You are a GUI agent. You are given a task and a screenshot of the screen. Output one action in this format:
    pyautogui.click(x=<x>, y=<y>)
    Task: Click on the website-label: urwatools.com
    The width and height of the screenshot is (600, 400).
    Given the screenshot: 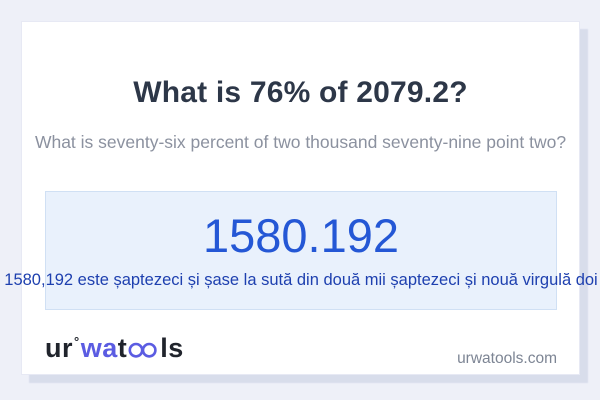 What is the action you would take?
    pyautogui.click(x=507, y=358)
    